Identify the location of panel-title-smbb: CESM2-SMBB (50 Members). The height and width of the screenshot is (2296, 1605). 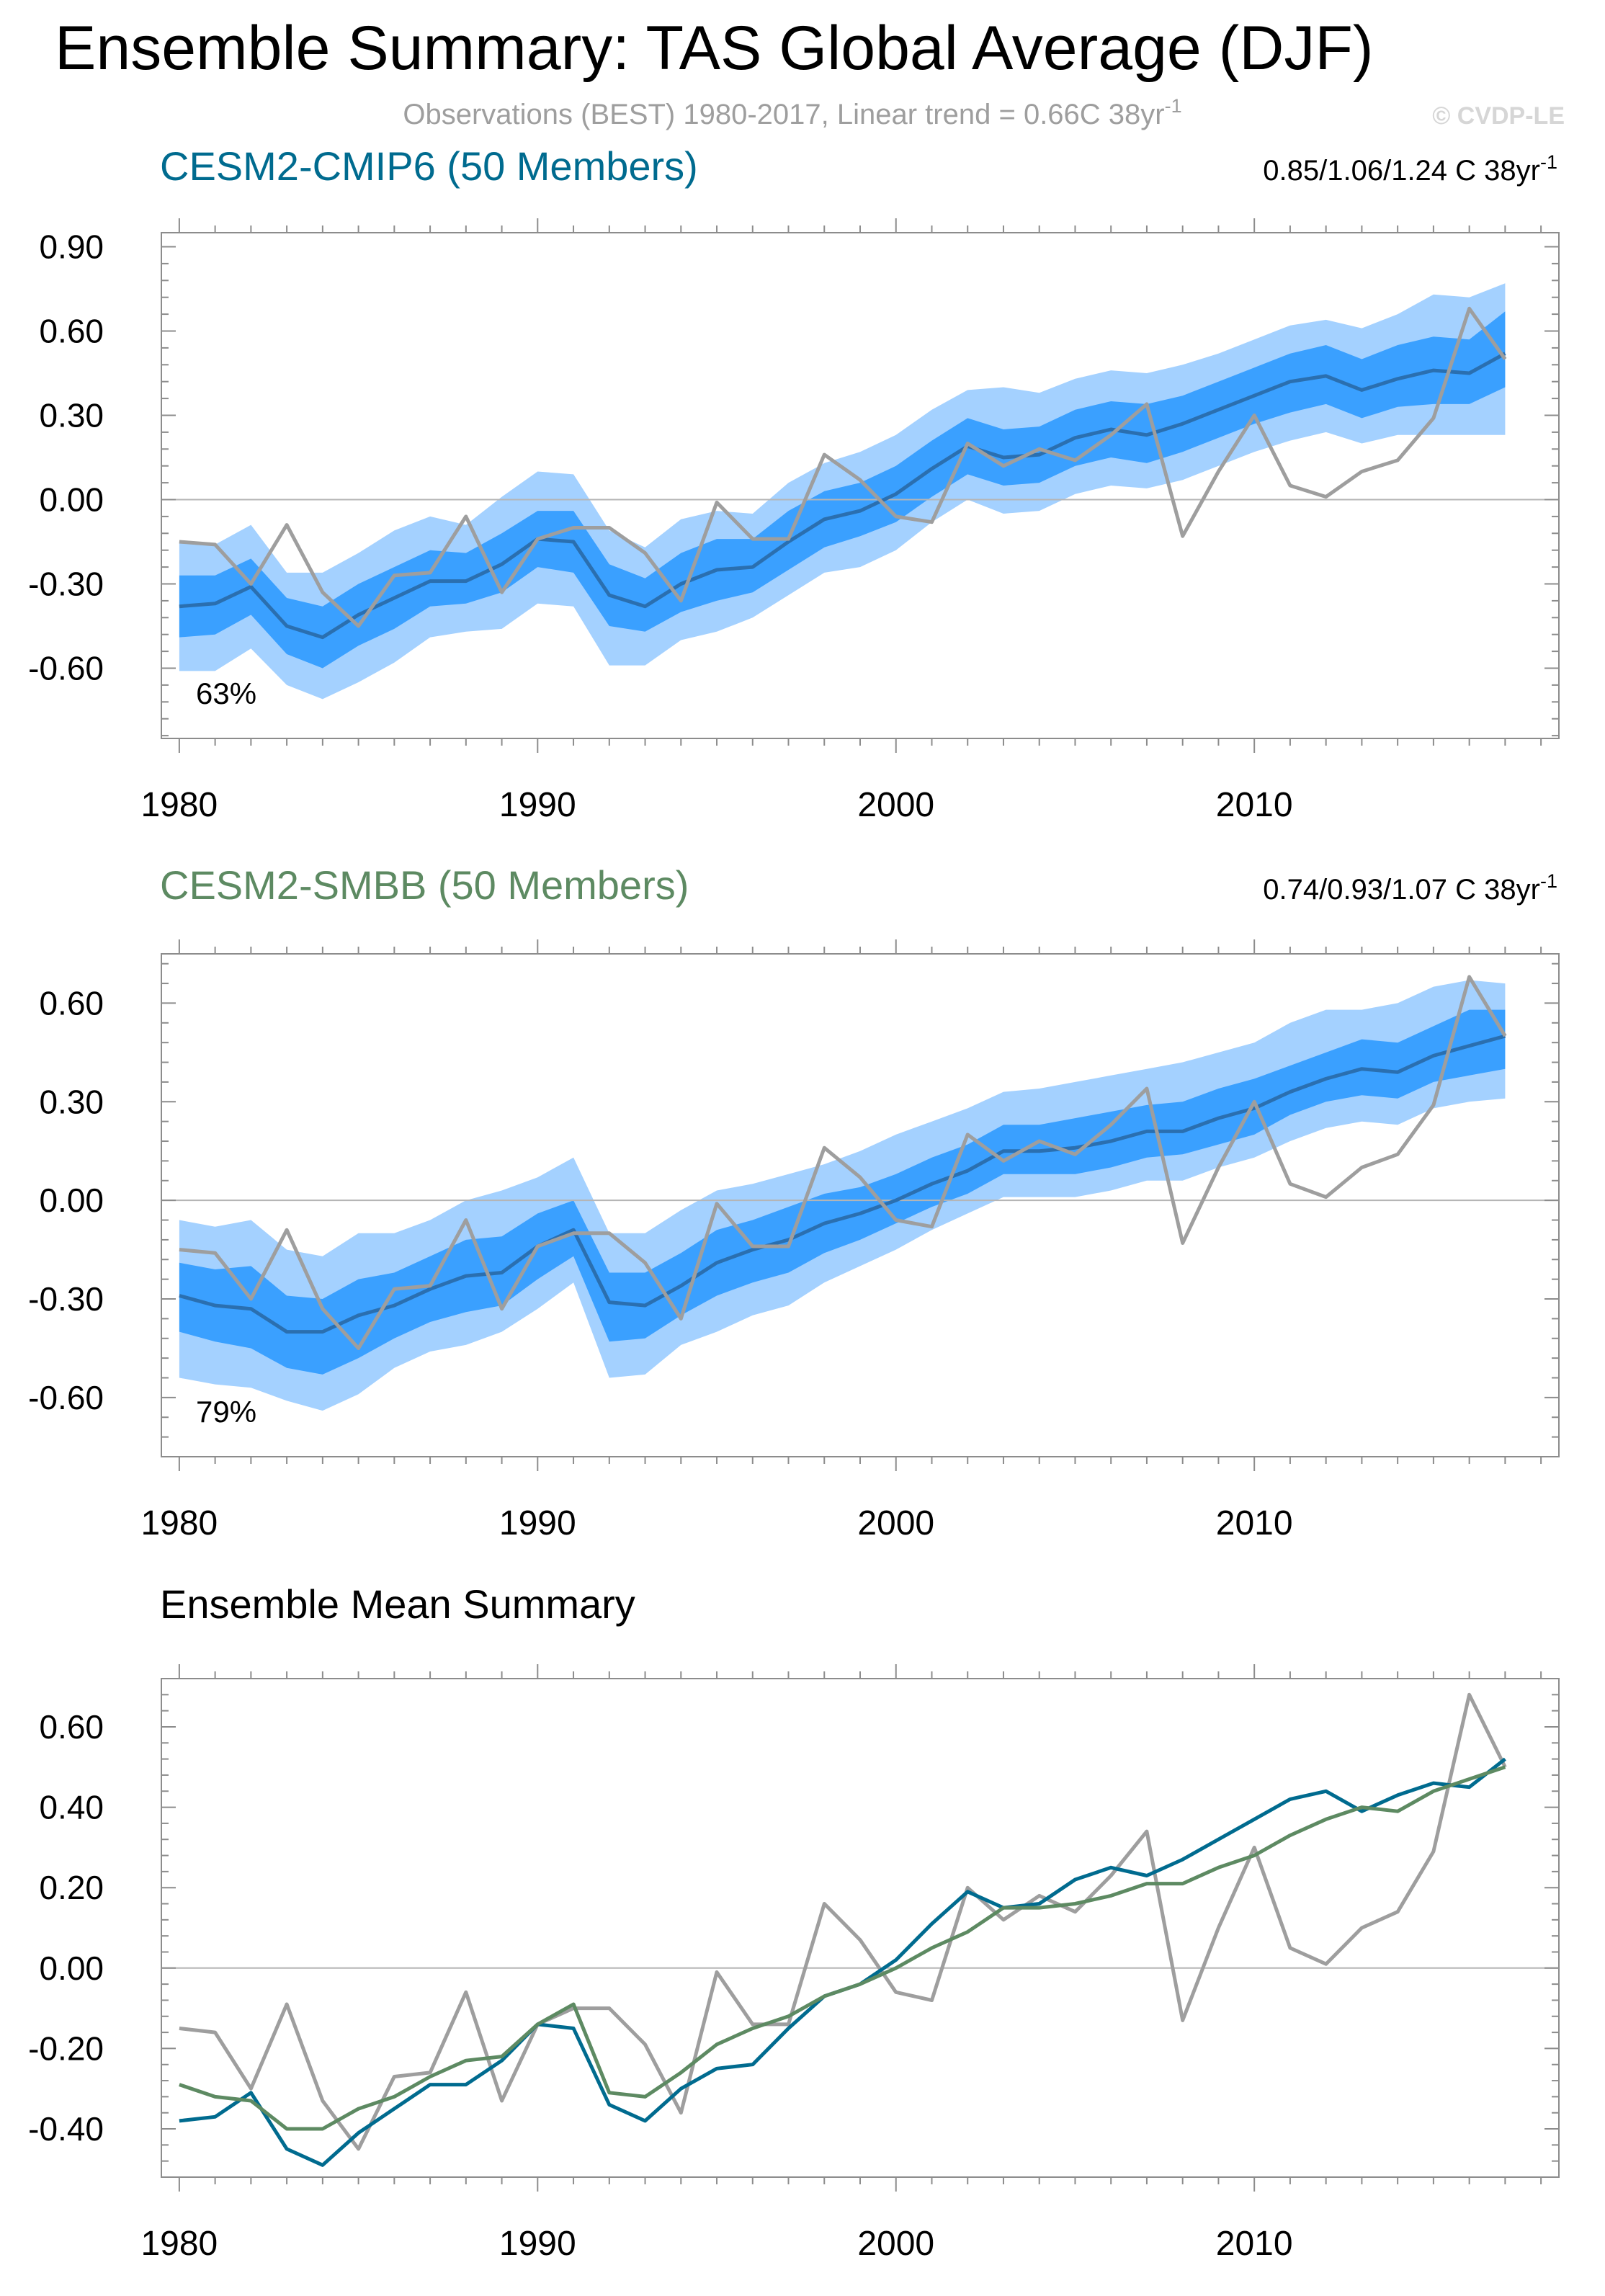
(424, 885).